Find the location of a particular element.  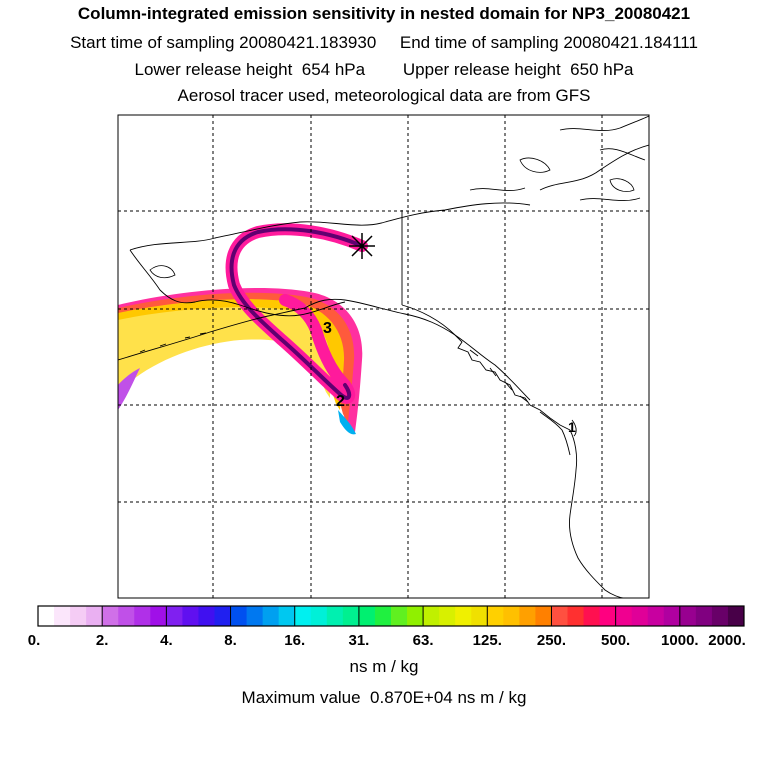

release-star-marker is located at coordinates (362, 246).